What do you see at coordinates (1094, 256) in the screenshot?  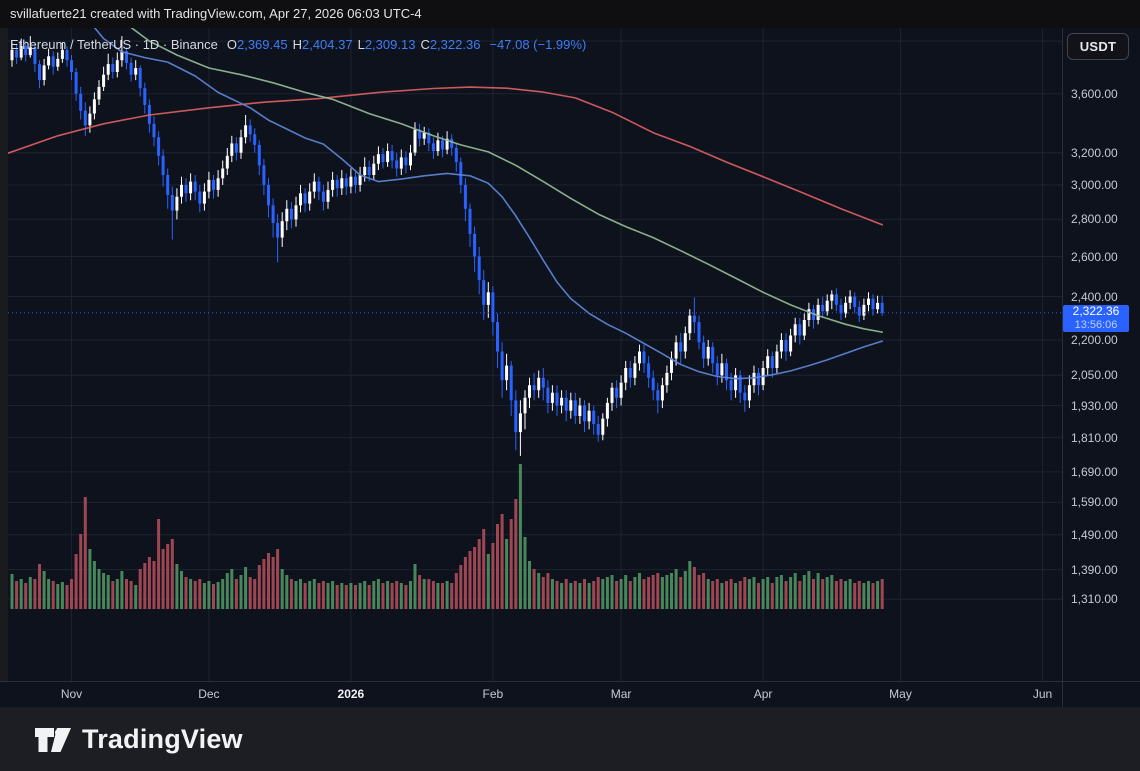 I see `price-tick-label: 2,600.00` at bounding box center [1094, 256].